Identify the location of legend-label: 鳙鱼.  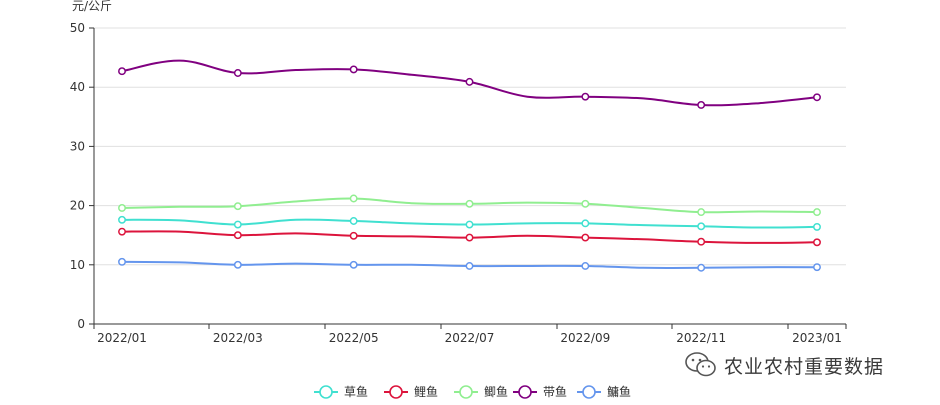
(619, 391).